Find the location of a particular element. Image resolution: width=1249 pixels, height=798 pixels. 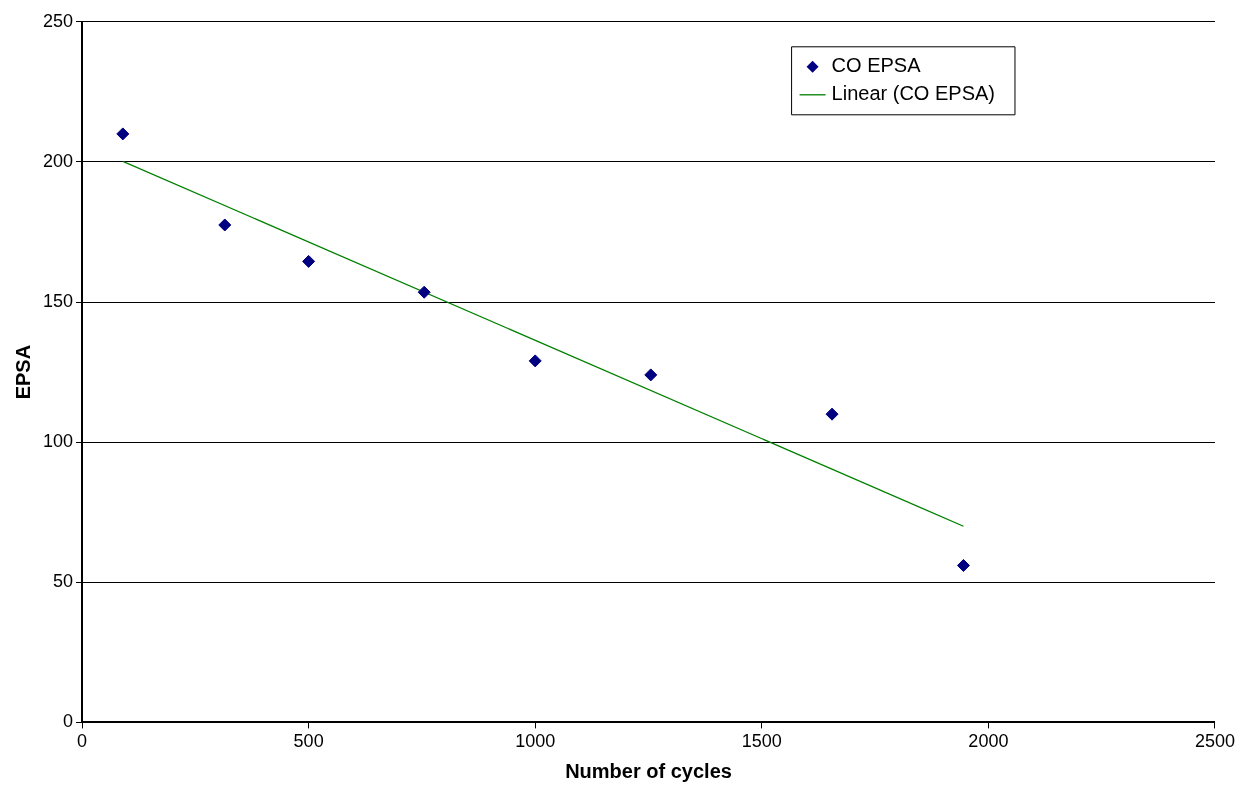

legend-label: Linear (CO EPSA) is located at coordinates (913, 93).